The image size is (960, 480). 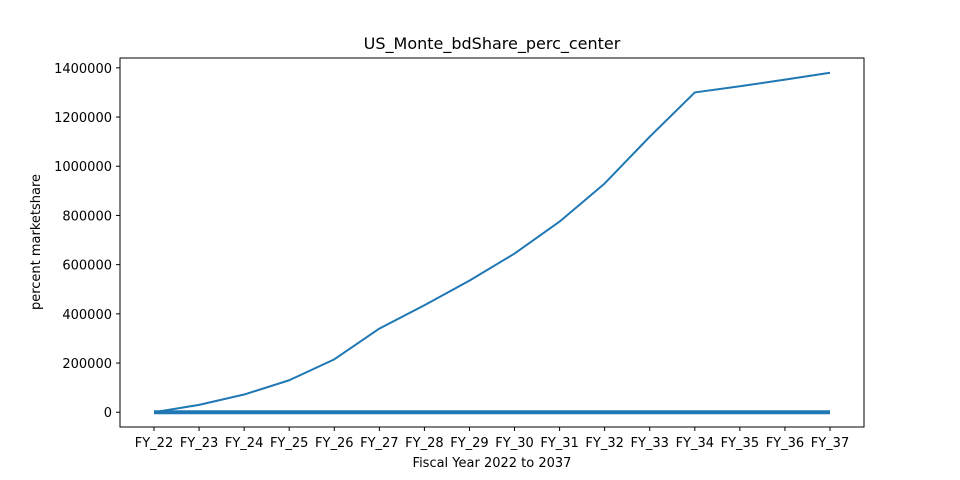 What do you see at coordinates (379, 443) in the screenshot?
I see `x-tick-label: FY_27` at bounding box center [379, 443].